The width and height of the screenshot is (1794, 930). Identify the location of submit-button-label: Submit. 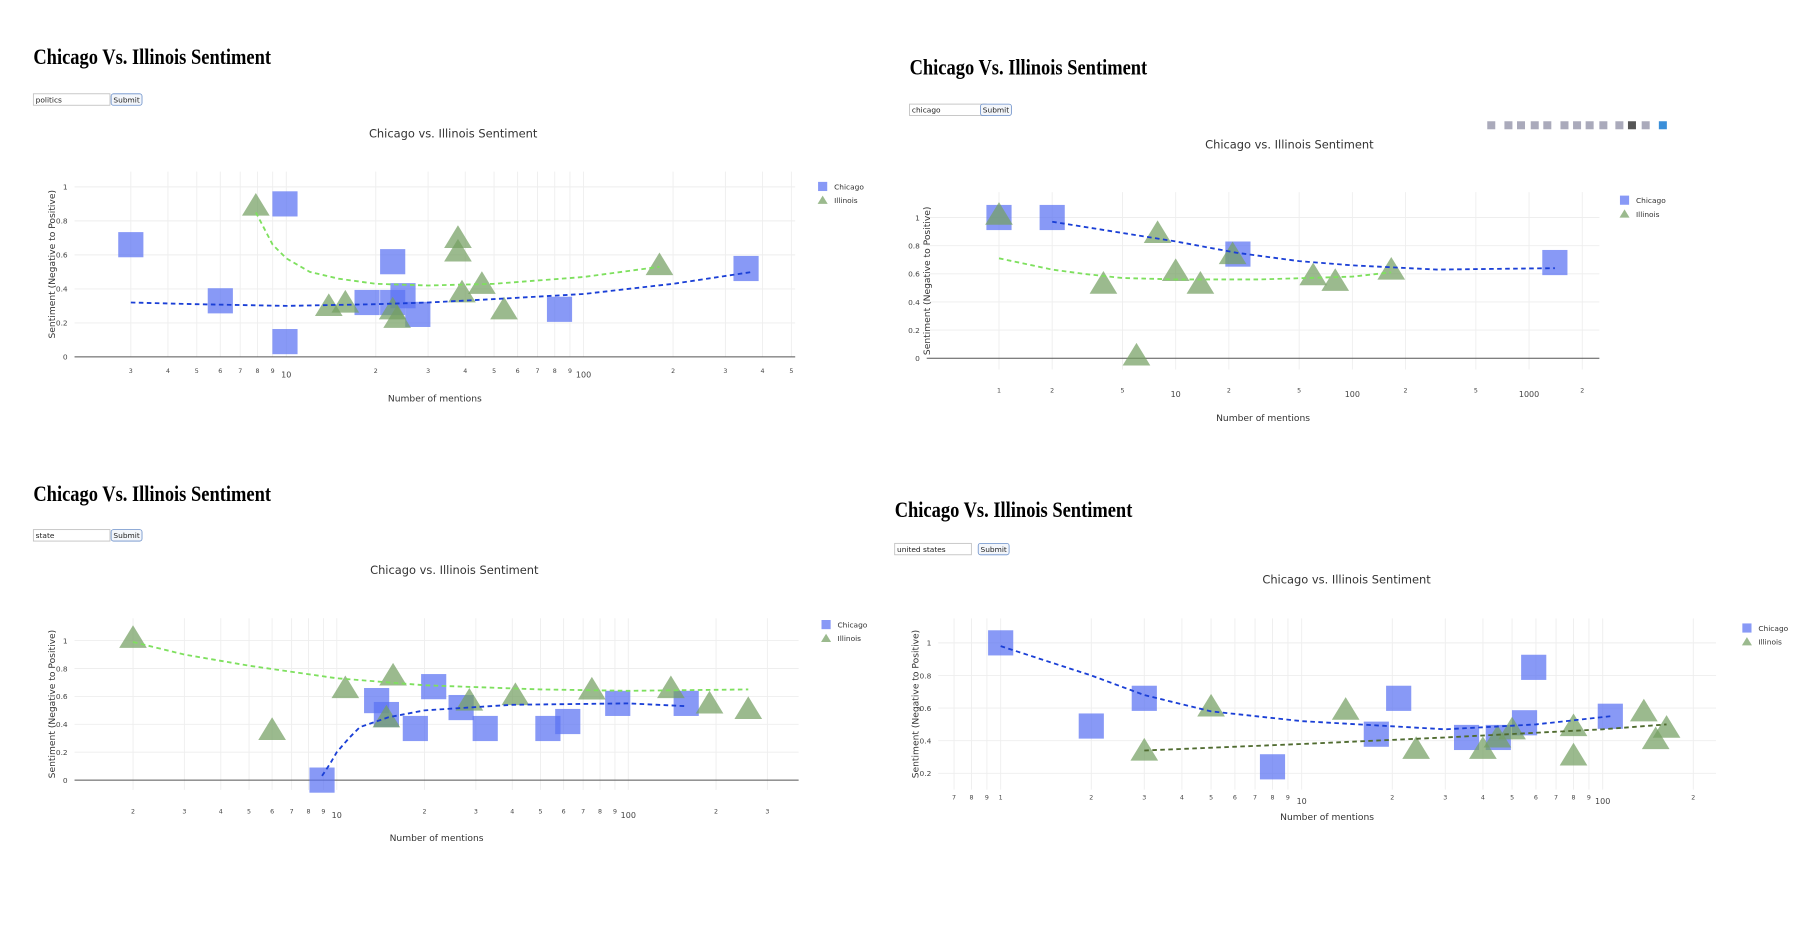
(126, 99).